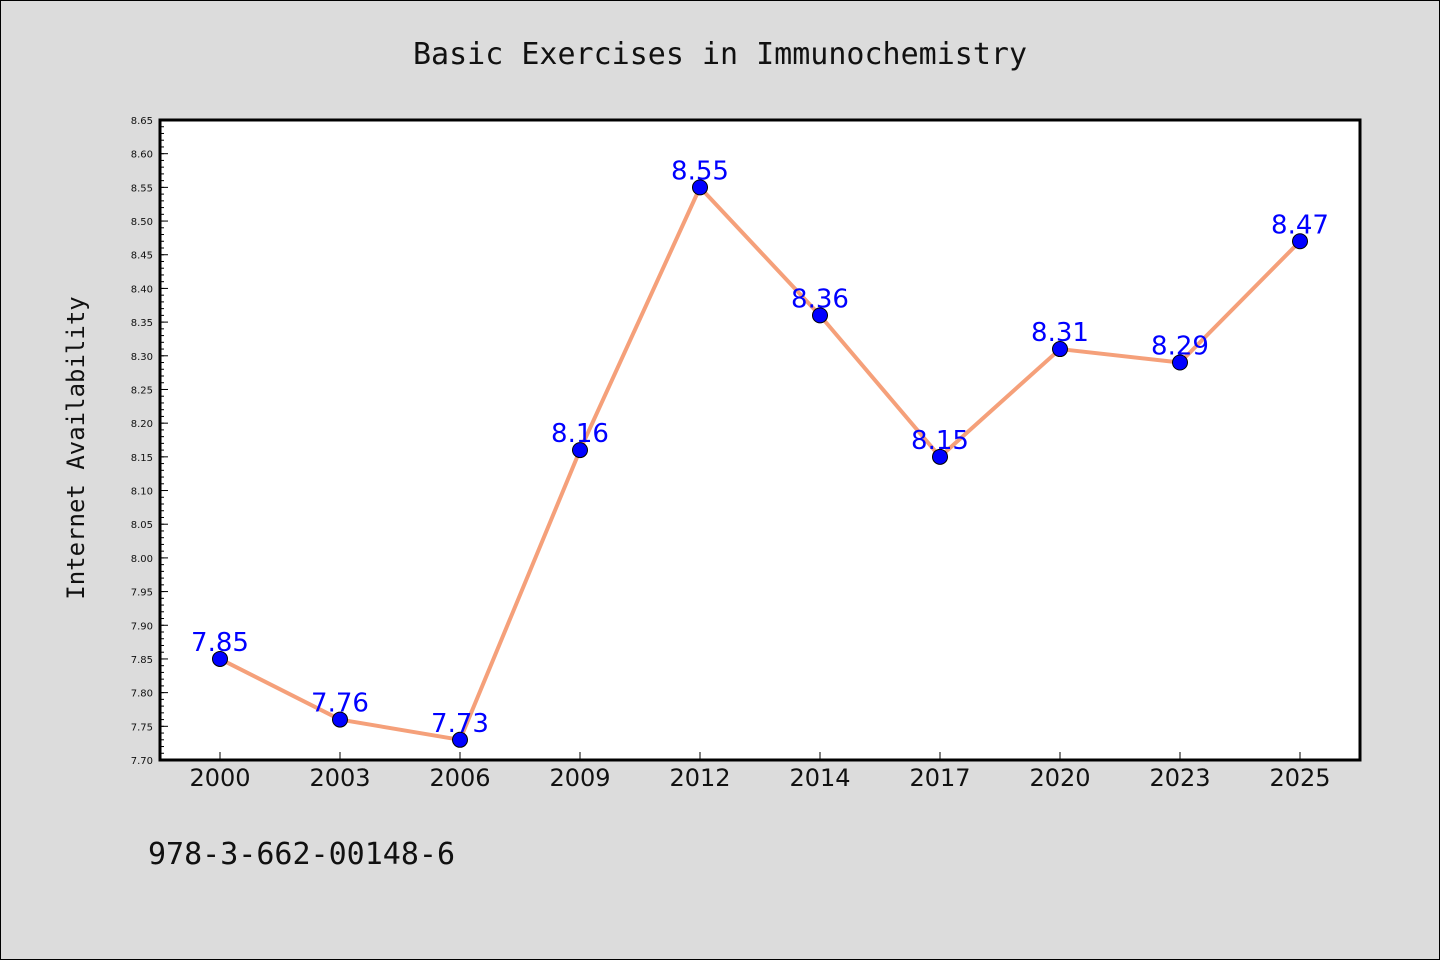 The image size is (1440, 960). Describe the element at coordinates (940, 441) in the screenshot. I see `data-label: 8.15` at that location.